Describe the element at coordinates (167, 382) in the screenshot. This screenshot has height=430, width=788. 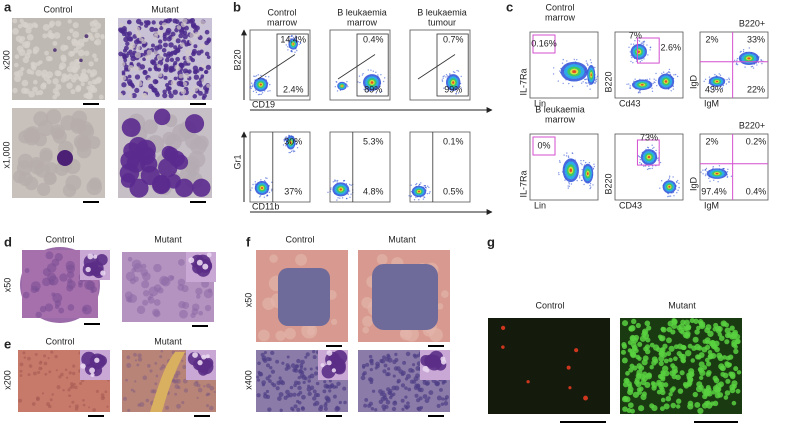
I see `tissue-band` at that location.